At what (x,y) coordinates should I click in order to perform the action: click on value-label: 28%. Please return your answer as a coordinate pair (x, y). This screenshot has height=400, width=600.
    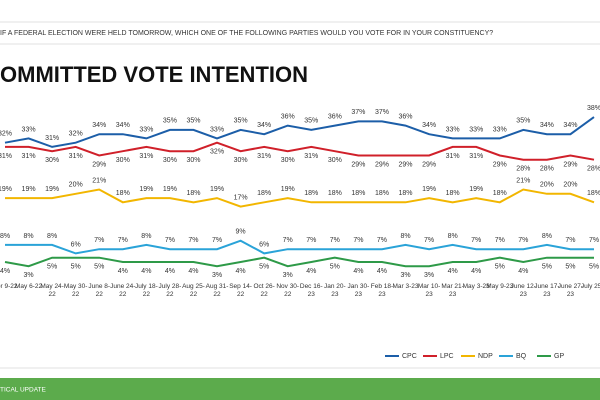
    Looking at the image, I should click on (593, 169).